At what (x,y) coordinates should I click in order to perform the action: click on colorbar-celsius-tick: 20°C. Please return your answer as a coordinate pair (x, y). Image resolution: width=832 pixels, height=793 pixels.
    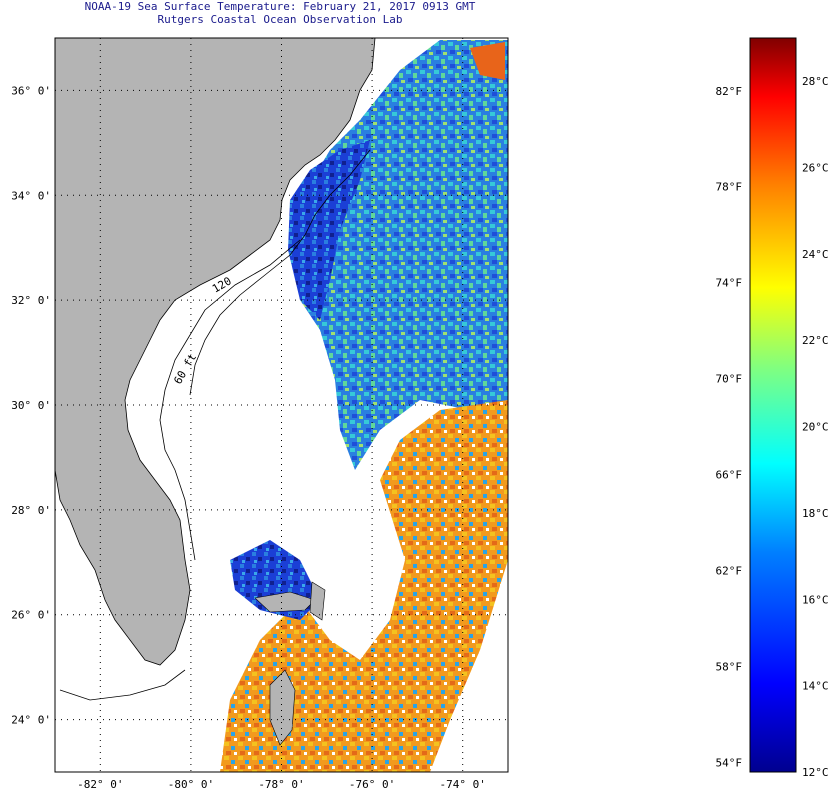
    Looking at the image, I should click on (815, 427).